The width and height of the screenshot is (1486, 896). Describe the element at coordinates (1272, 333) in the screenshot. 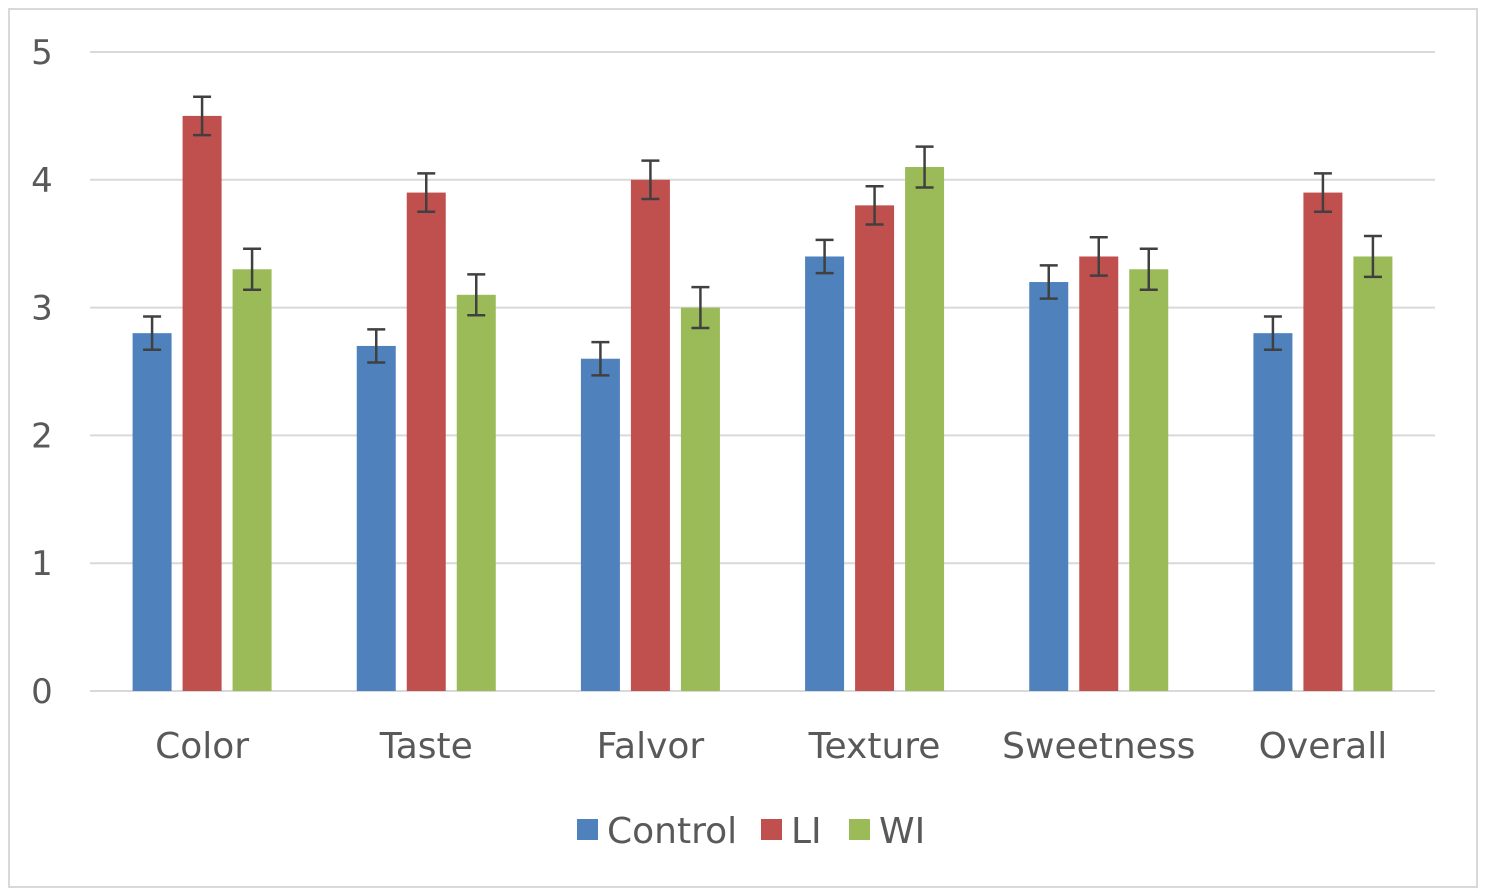

I see `error-bar-overall-control` at that location.